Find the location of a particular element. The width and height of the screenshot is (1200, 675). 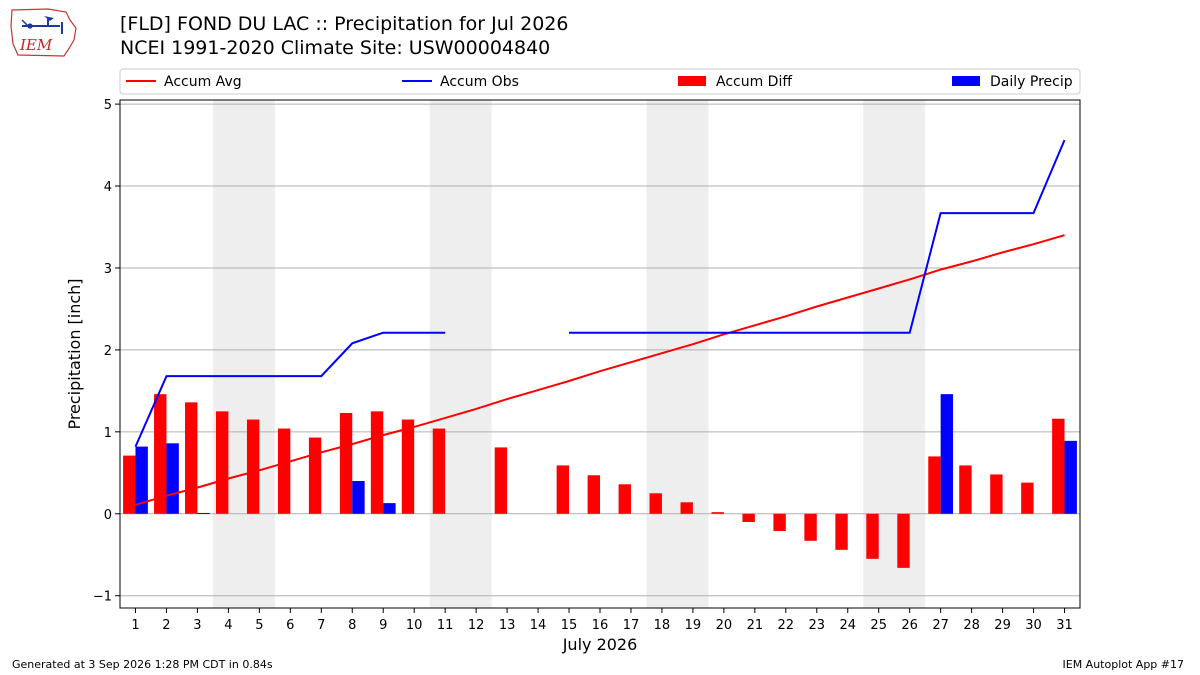

x-tick-label-24: 24 is located at coordinates (847, 625).